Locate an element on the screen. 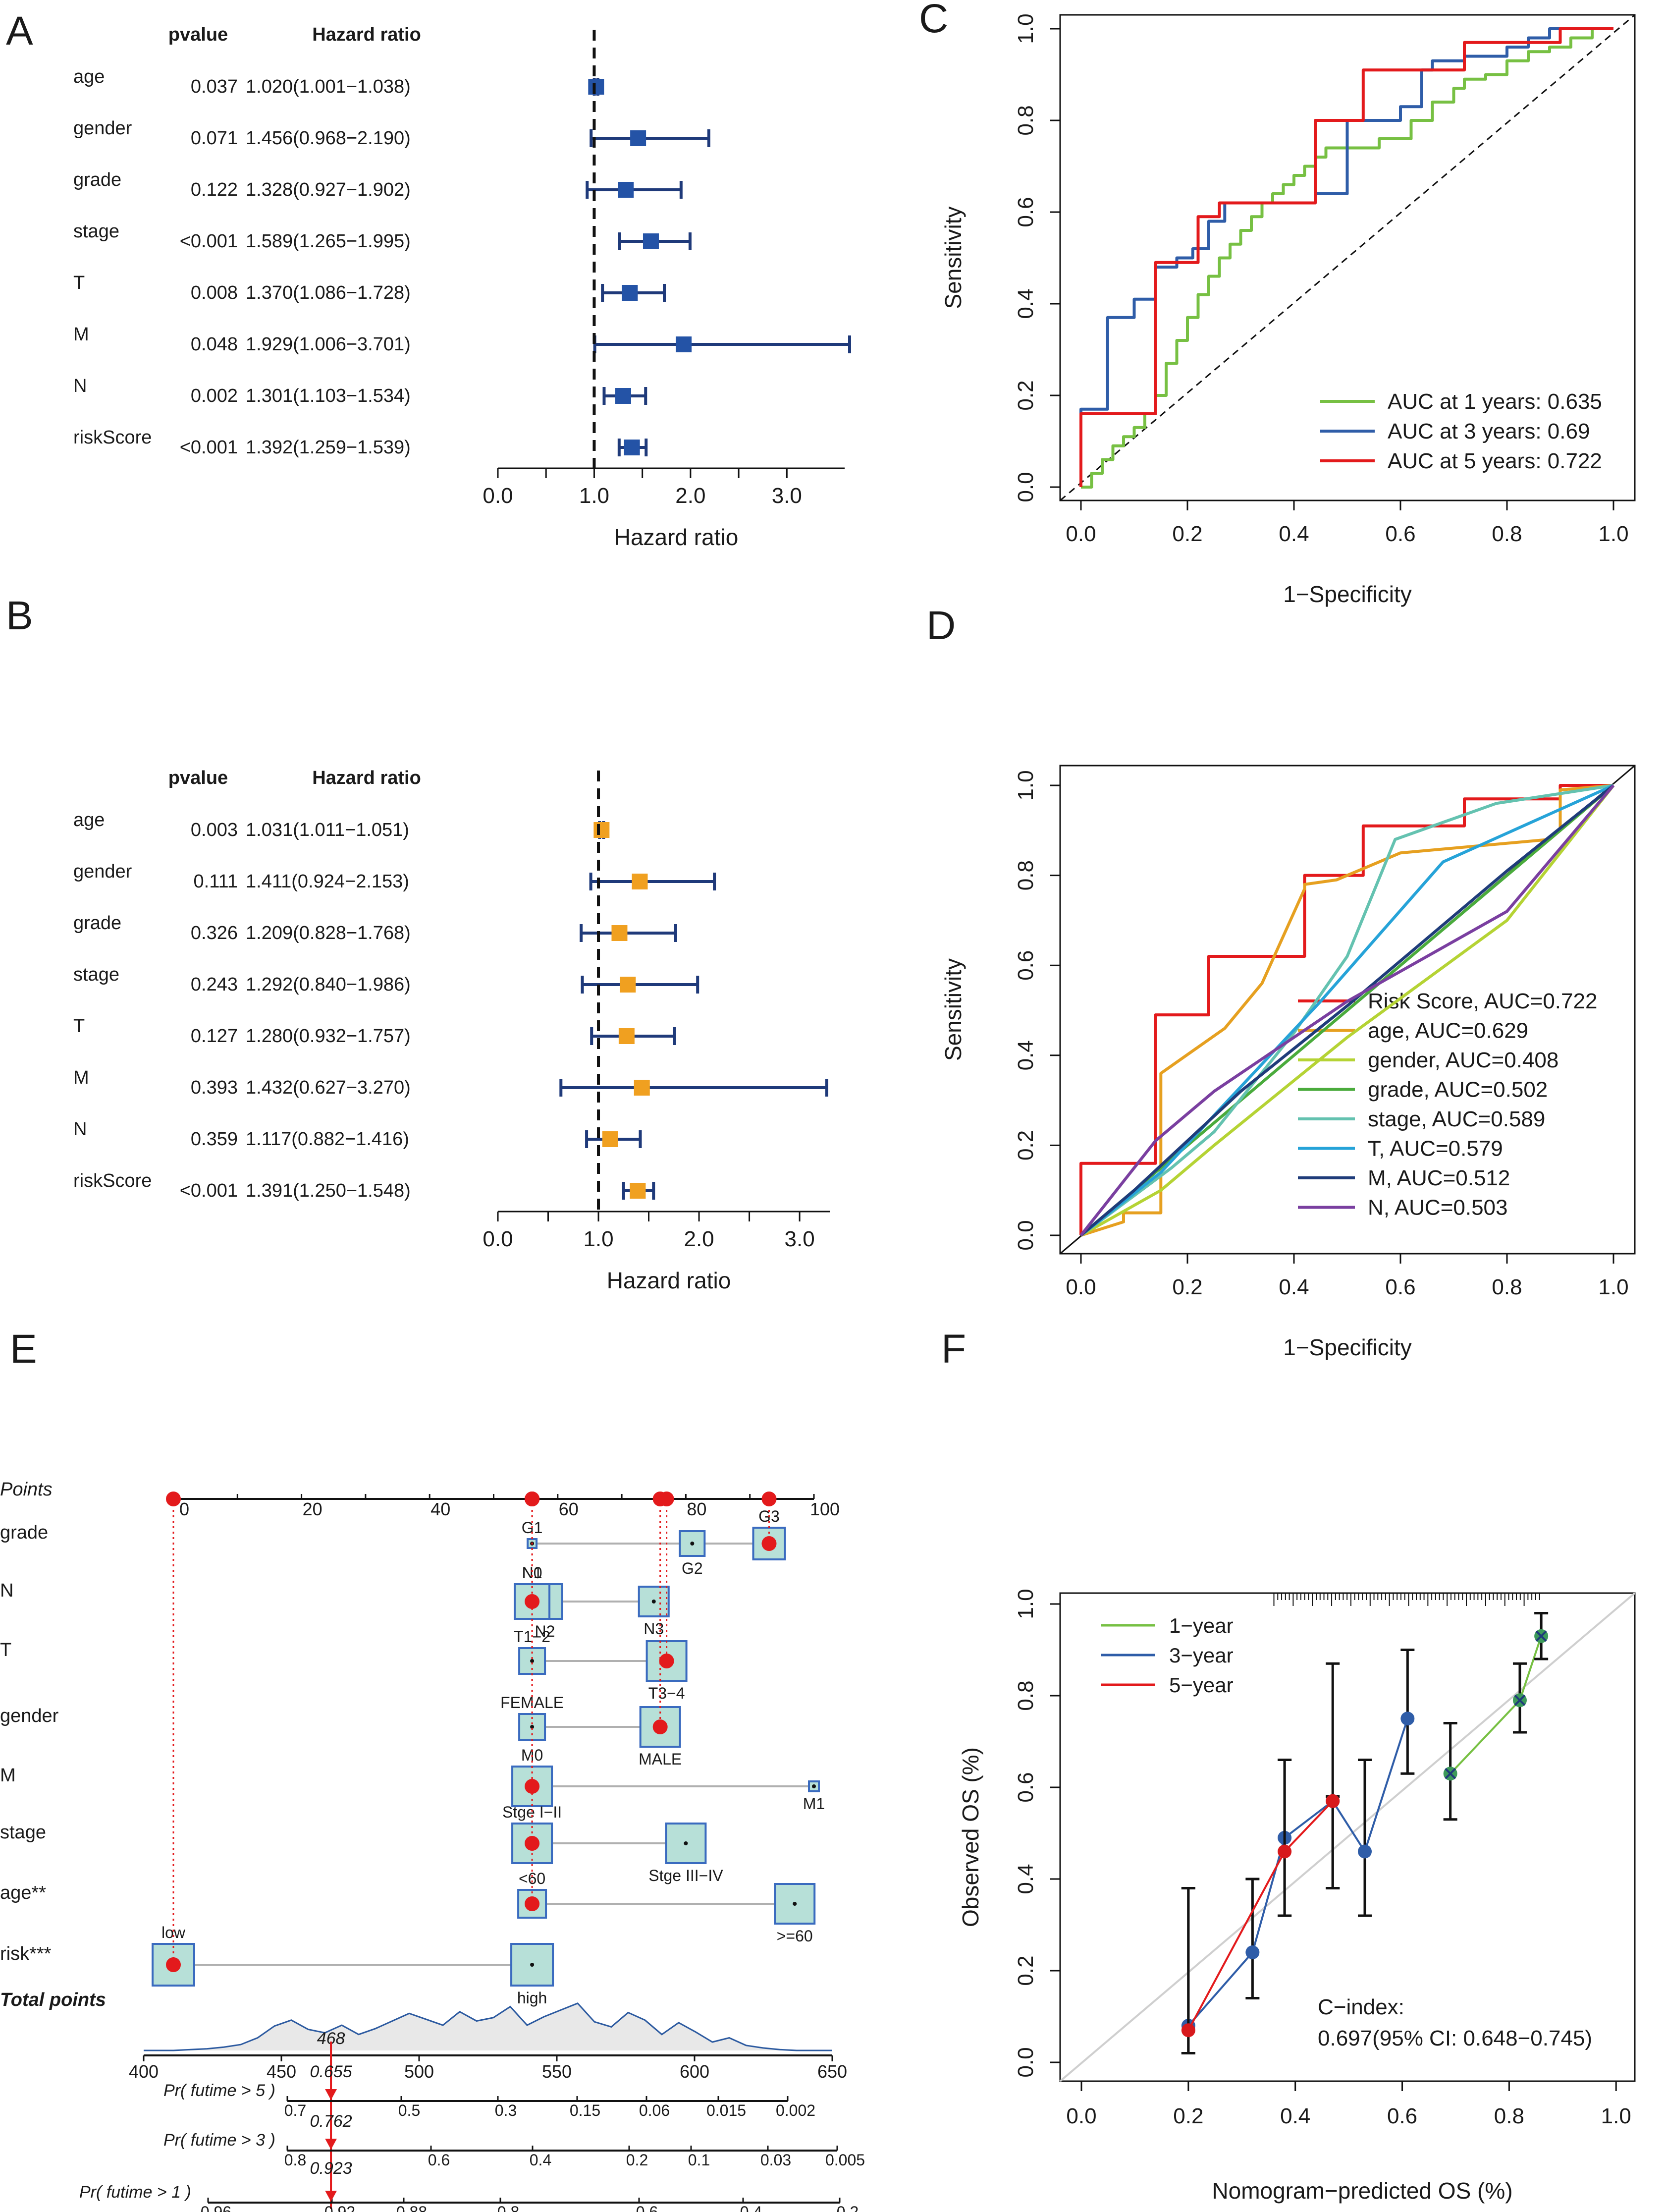 This screenshot has width=1665, height=2212. level-label: >=60 is located at coordinates (795, 1936).